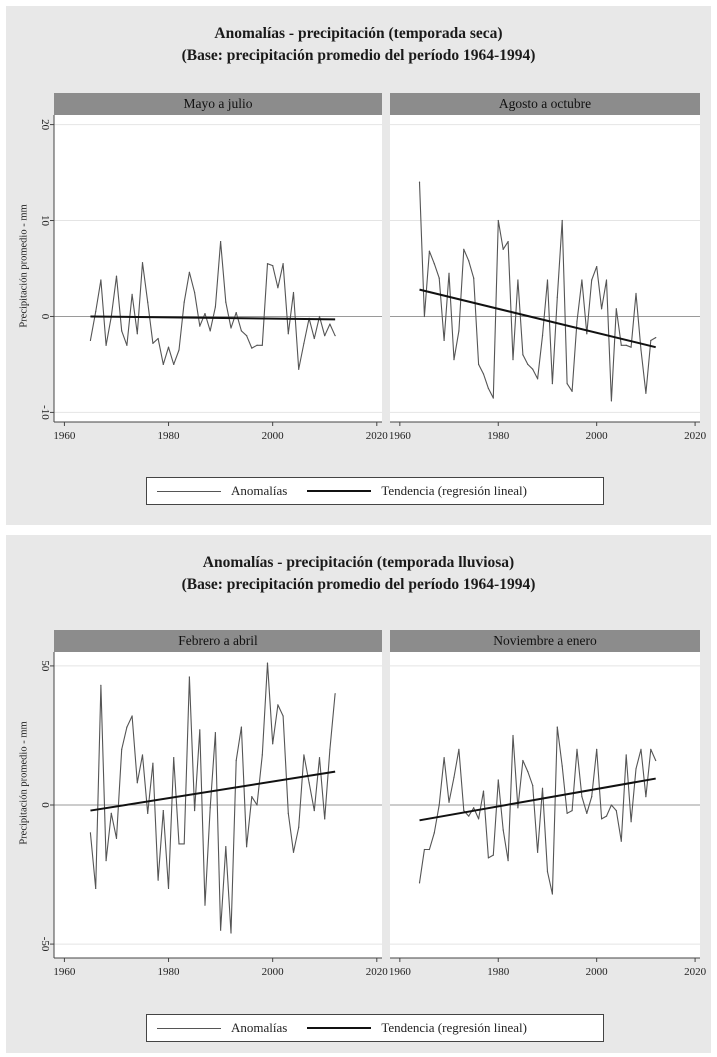  I want to click on legend-item-trend: Tendencia (regresión lineal), so click(417, 1028).